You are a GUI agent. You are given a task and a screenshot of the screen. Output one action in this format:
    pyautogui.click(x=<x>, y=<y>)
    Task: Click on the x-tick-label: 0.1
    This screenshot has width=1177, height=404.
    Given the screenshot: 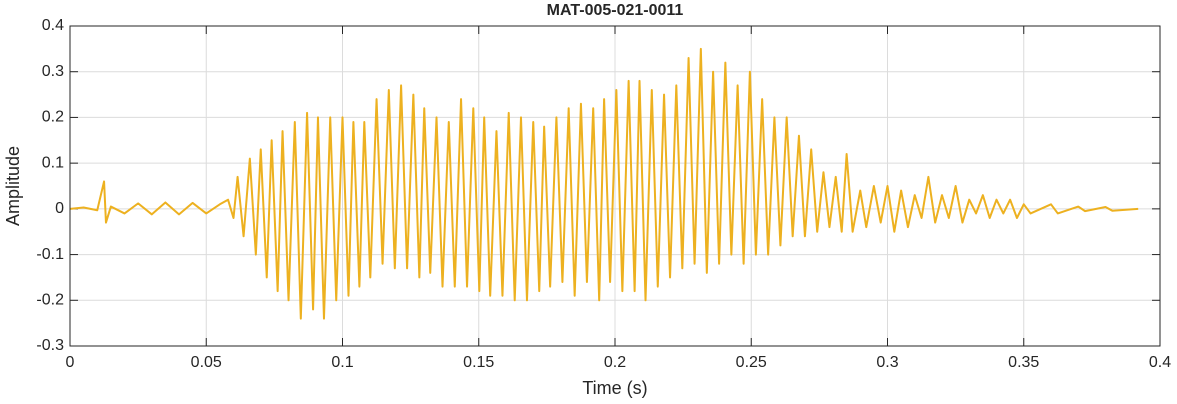 What is the action you would take?
    pyautogui.click(x=342, y=362)
    